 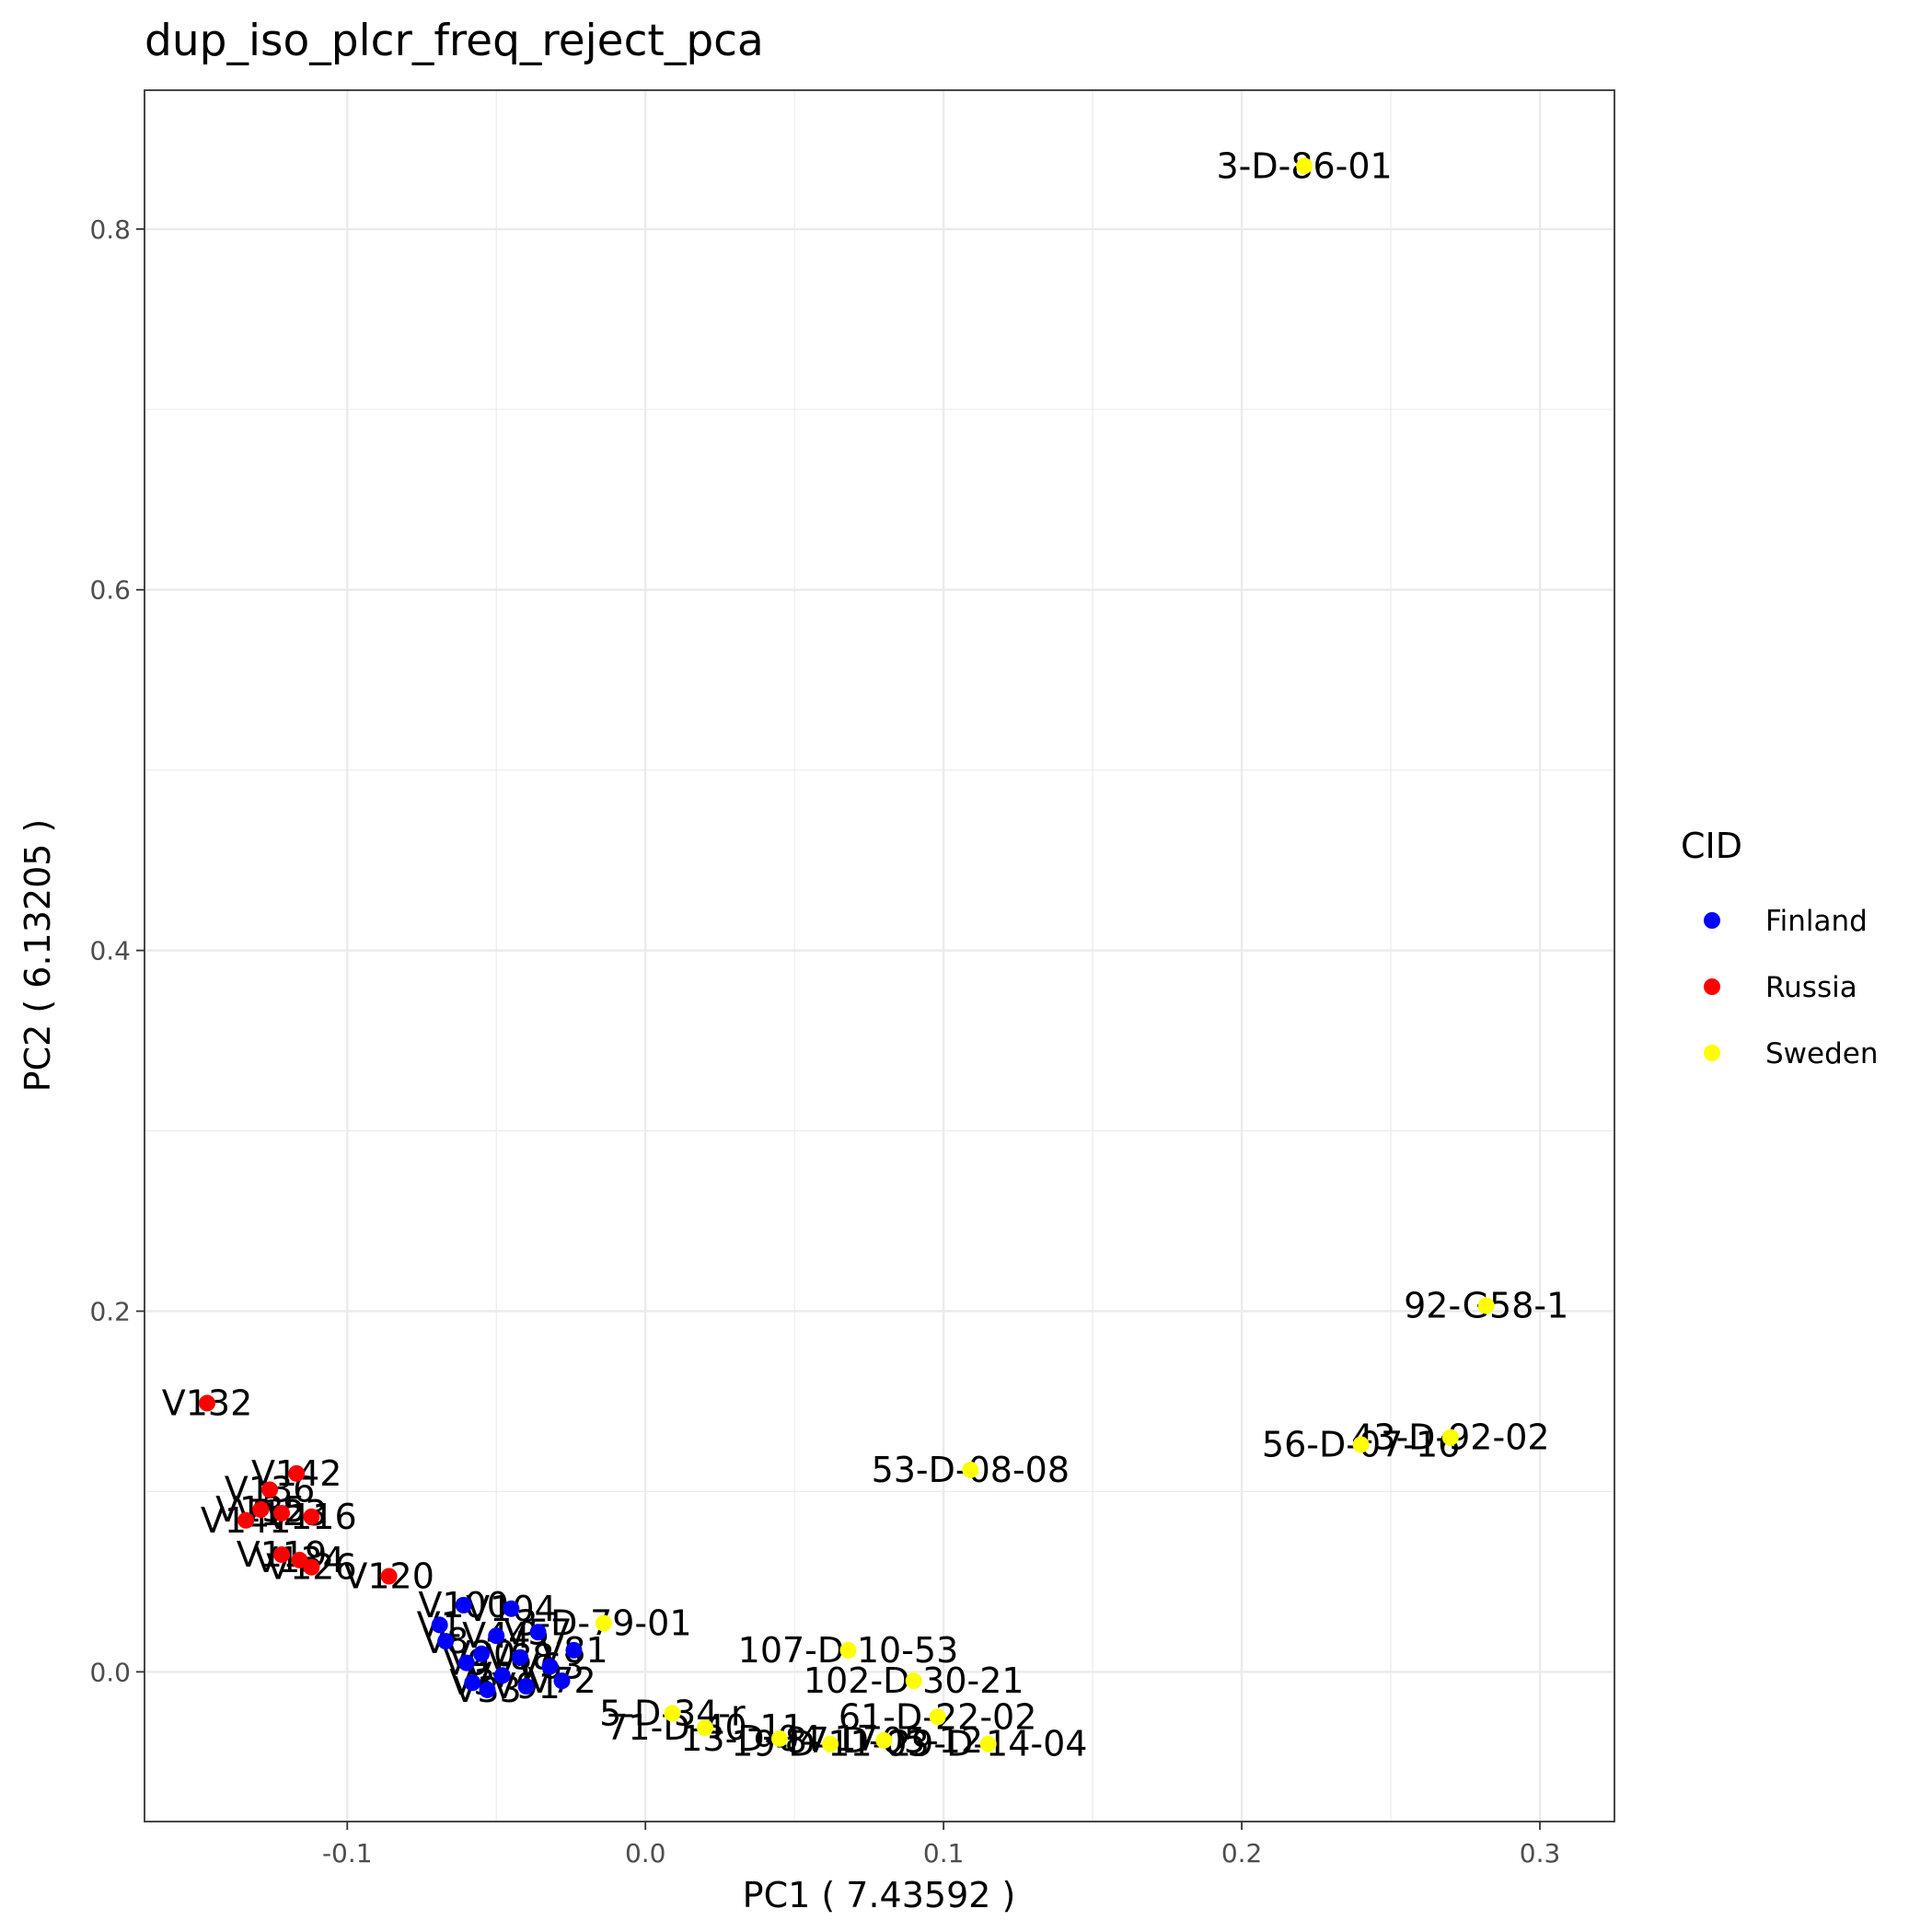 What do you see at coordinates (110, 591) in the screenshot?
I see `y-tick-label: 0.6` at bounding box center [110, 591].